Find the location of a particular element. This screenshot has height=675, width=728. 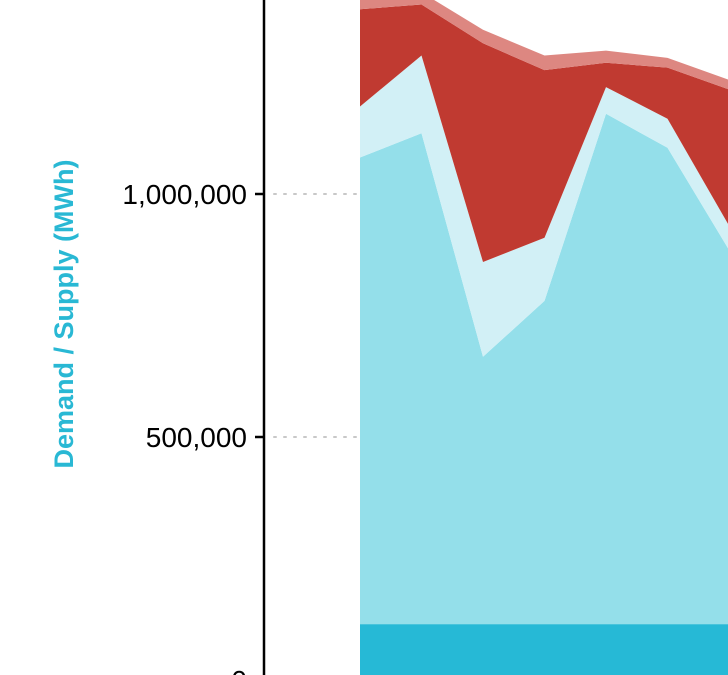

y-axis-title: Demand / Supply (MWh) is located at coordinates (64, 314).